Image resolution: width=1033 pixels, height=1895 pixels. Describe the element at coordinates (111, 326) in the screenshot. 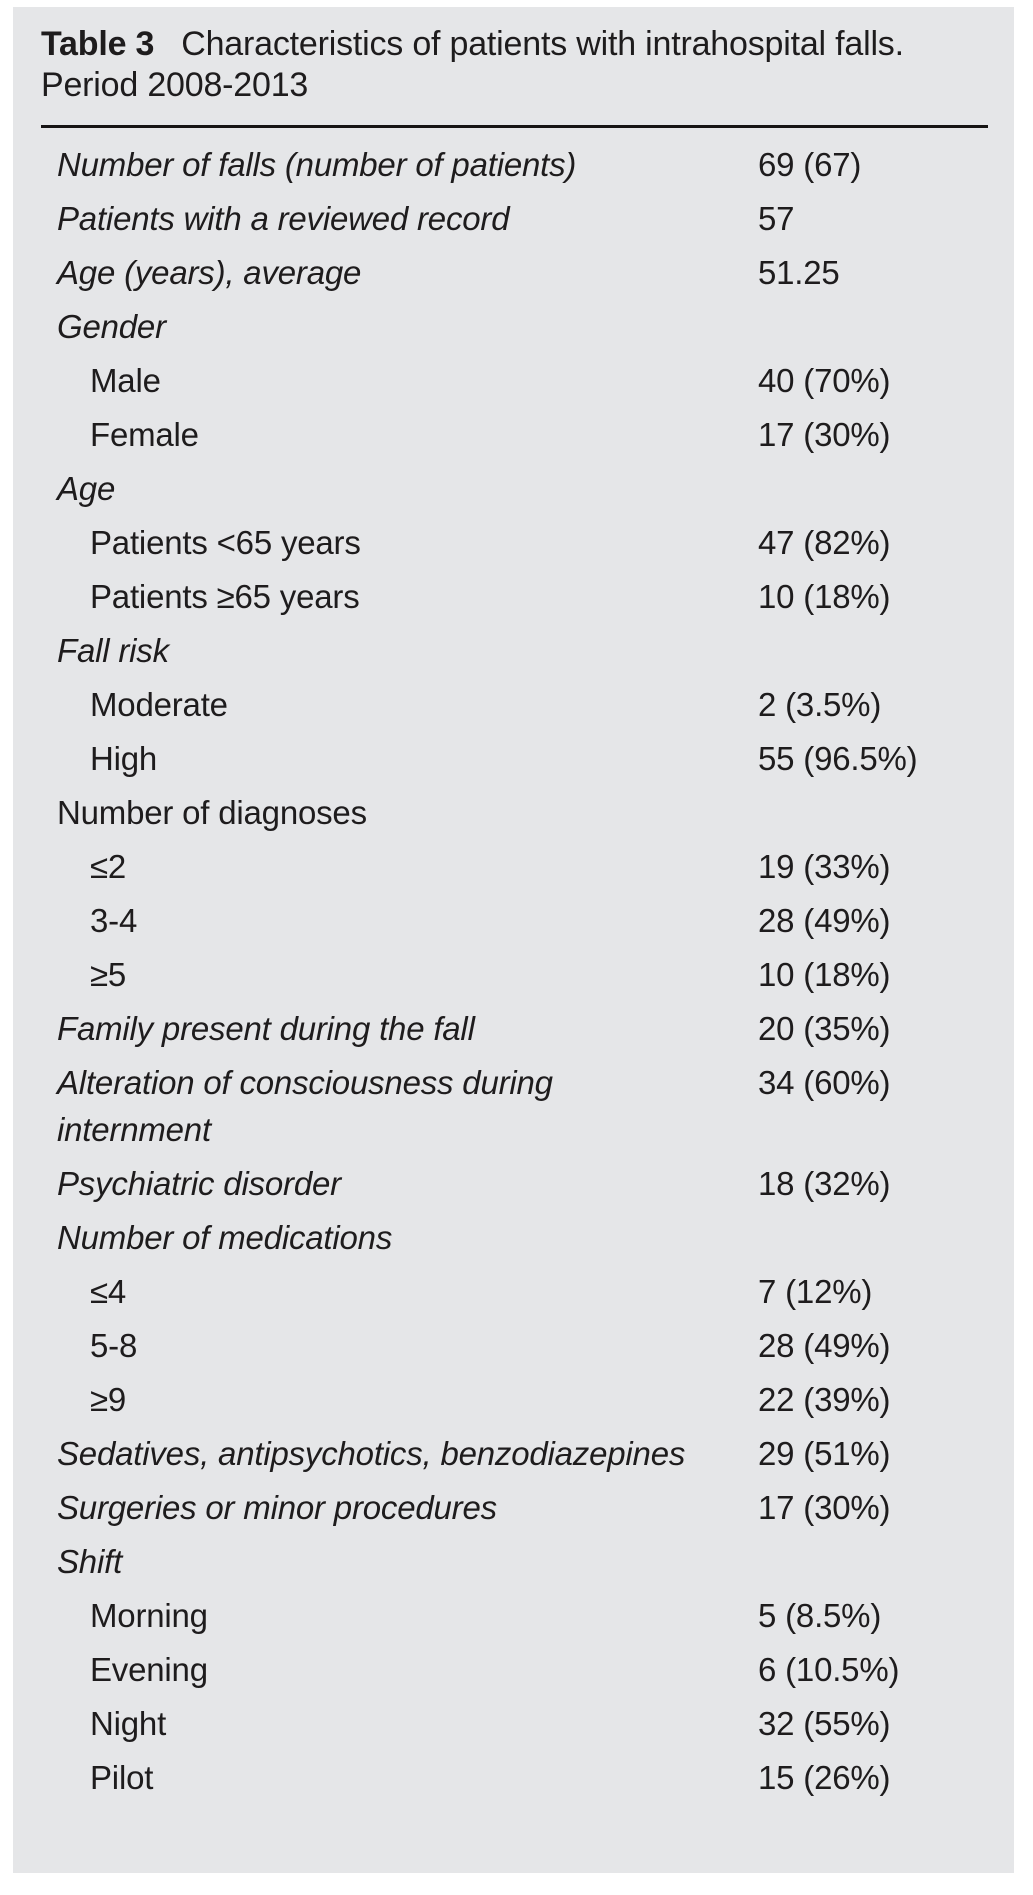

I see `row-label: Gender` at that location.